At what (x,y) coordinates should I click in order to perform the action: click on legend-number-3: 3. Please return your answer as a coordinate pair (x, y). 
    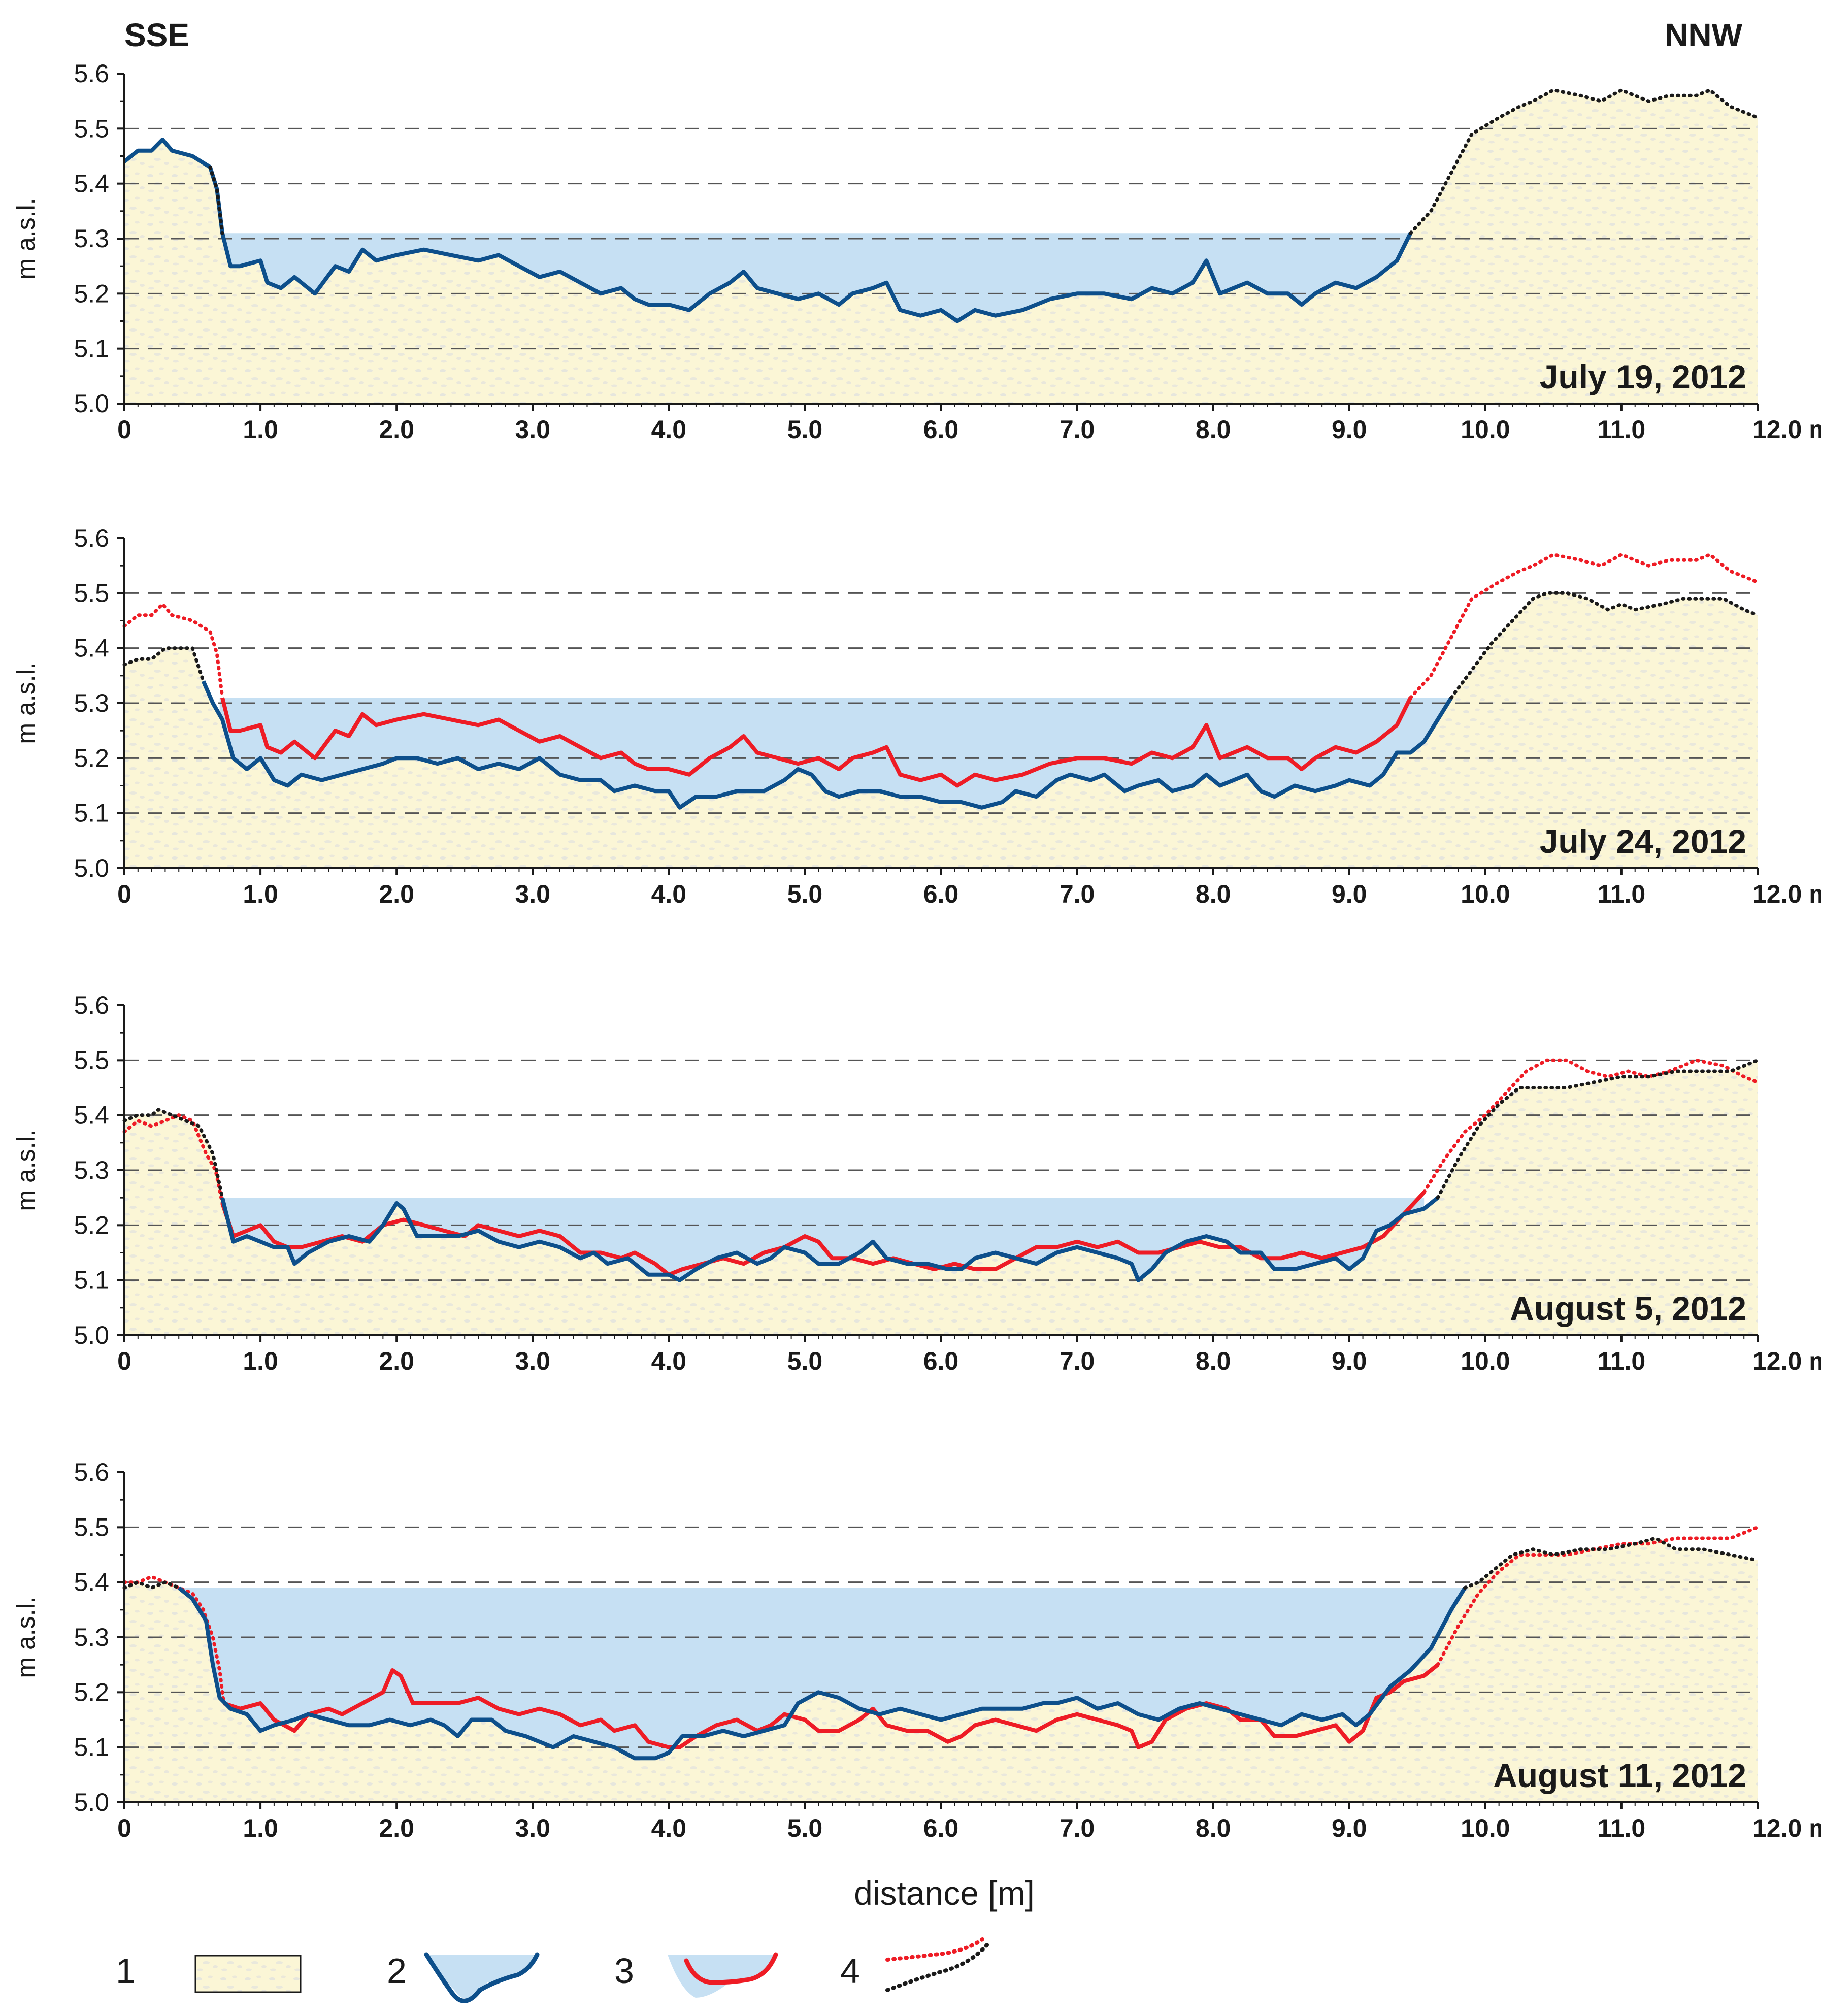
    Looking at the image, I should click on (624, 1971).